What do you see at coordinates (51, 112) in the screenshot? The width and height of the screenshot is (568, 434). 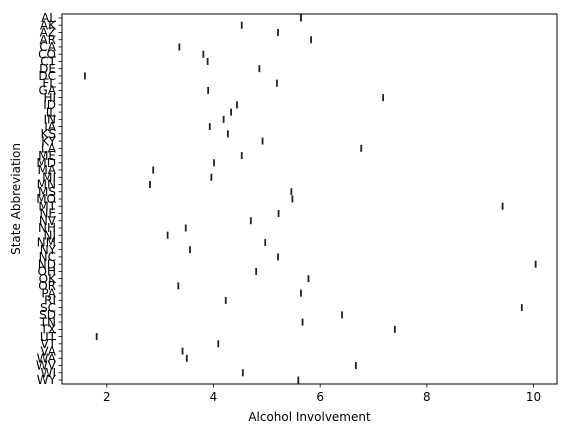 I see `y-tick-label: IL` at bounding box center [51, 112].